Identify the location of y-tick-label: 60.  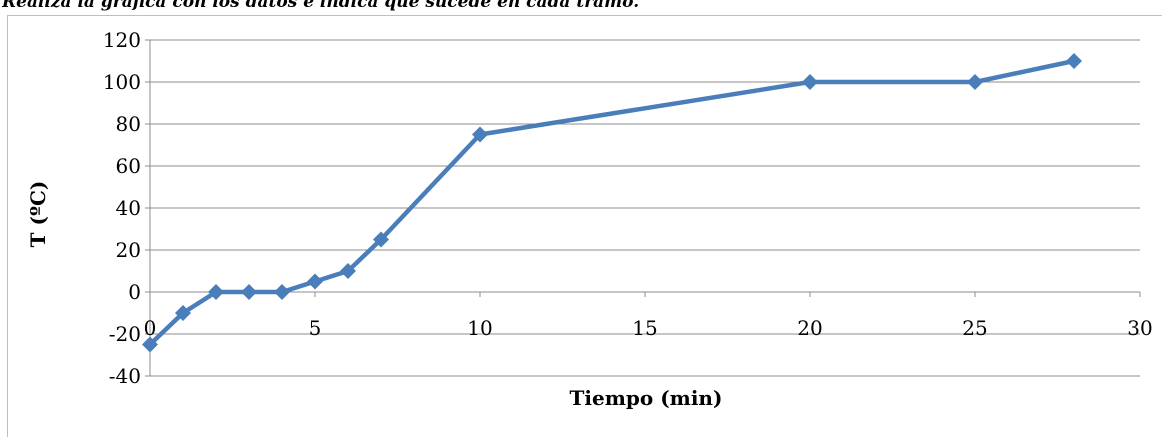
(128, 166).